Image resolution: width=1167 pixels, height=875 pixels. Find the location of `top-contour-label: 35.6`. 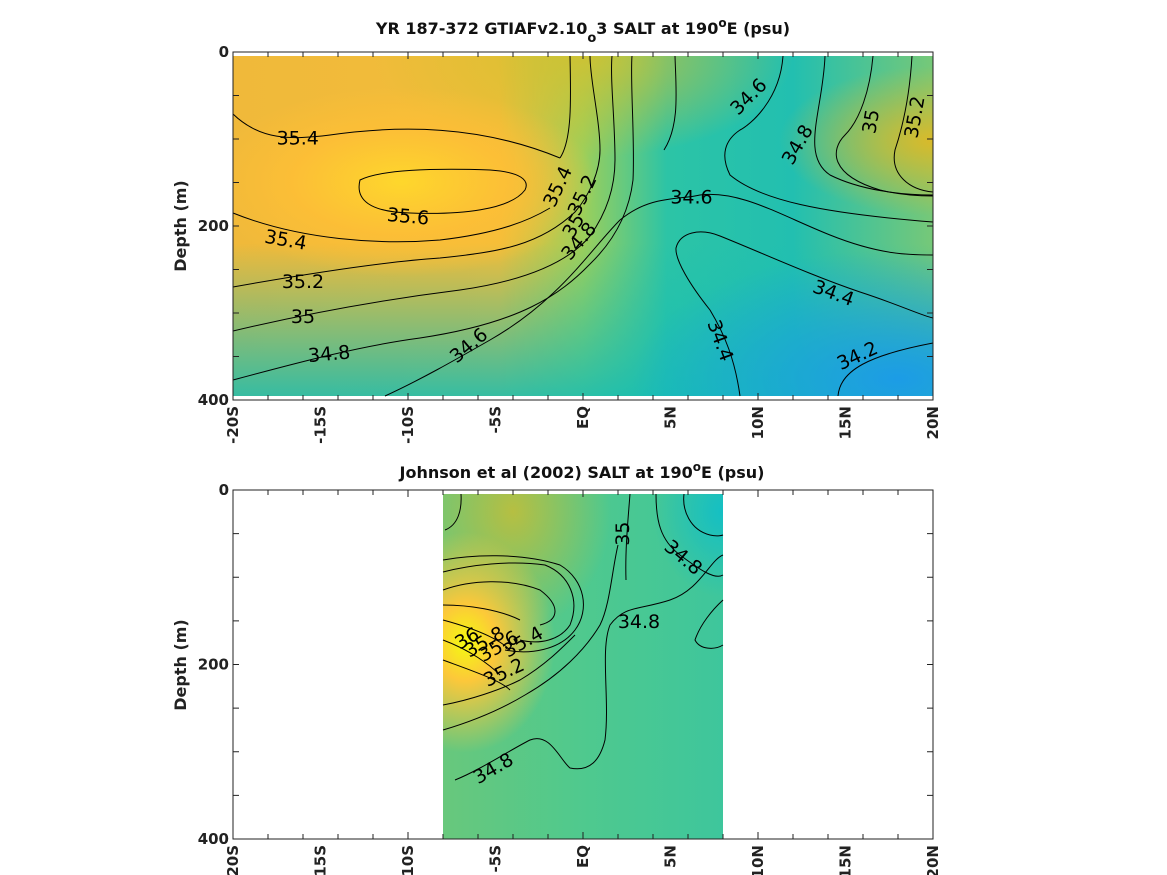

top-contour-label: 35.6 is located at coordinates (408, 217).